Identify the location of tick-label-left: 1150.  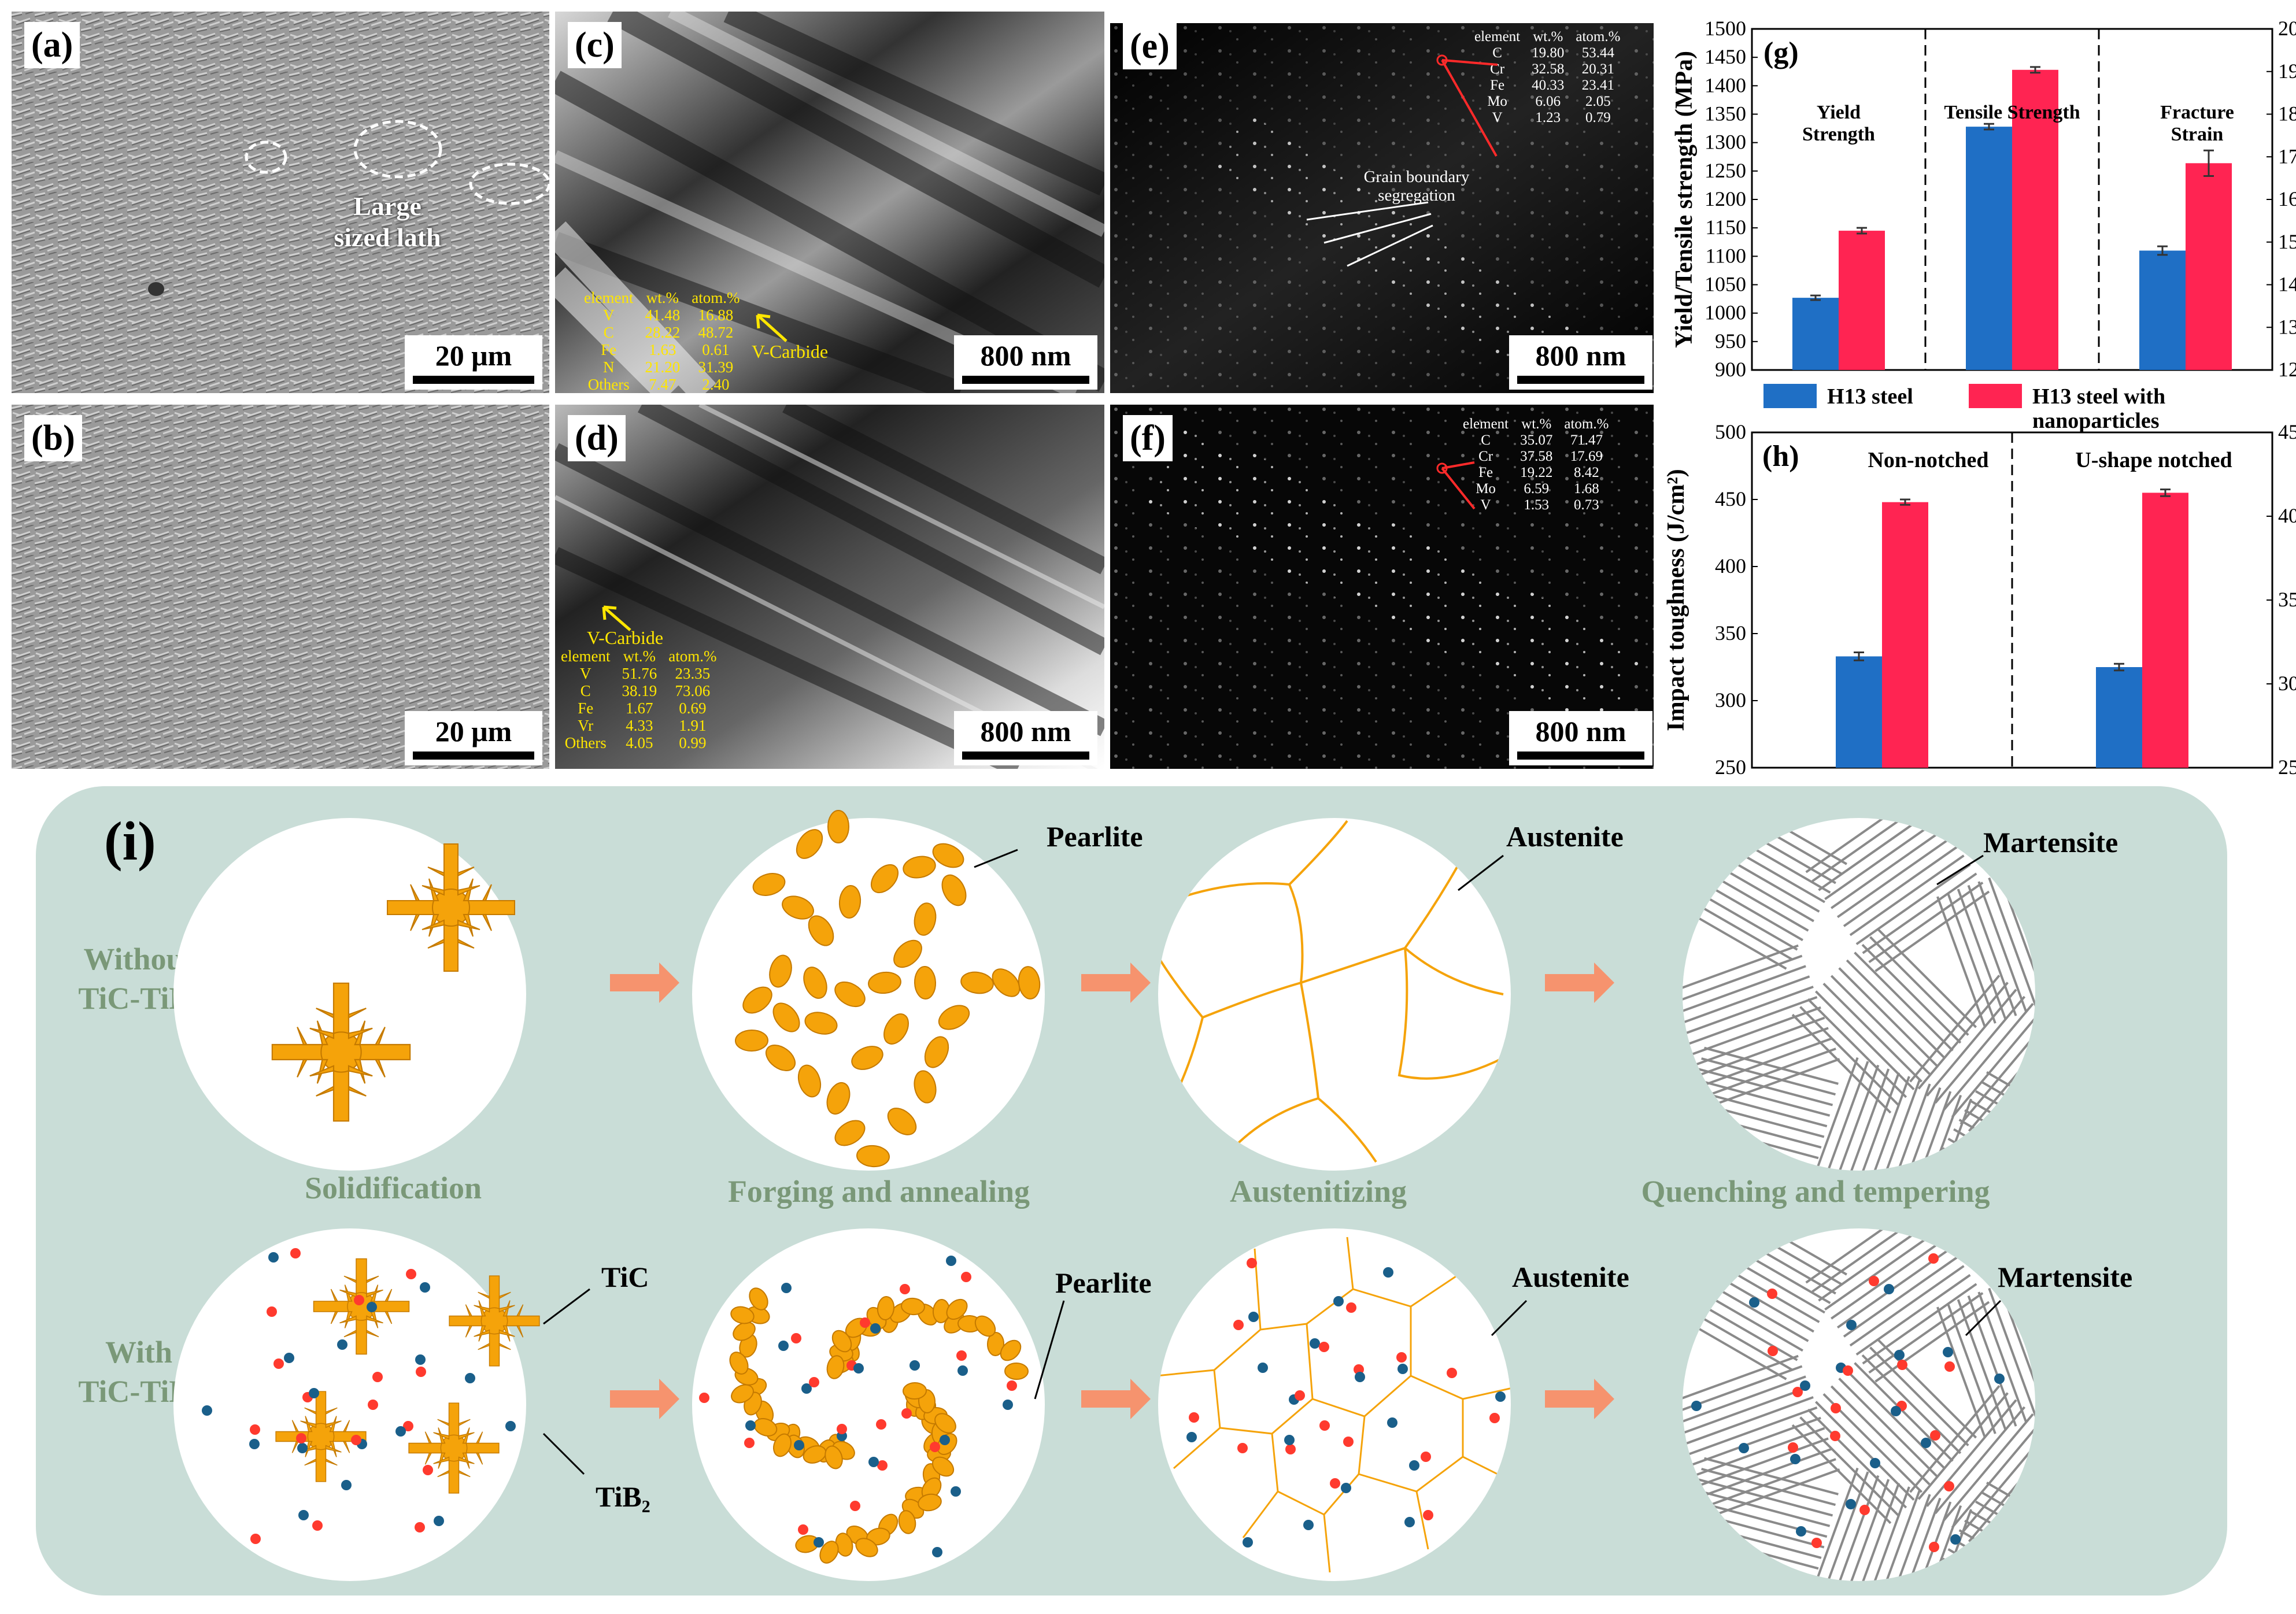
(1725, 227).